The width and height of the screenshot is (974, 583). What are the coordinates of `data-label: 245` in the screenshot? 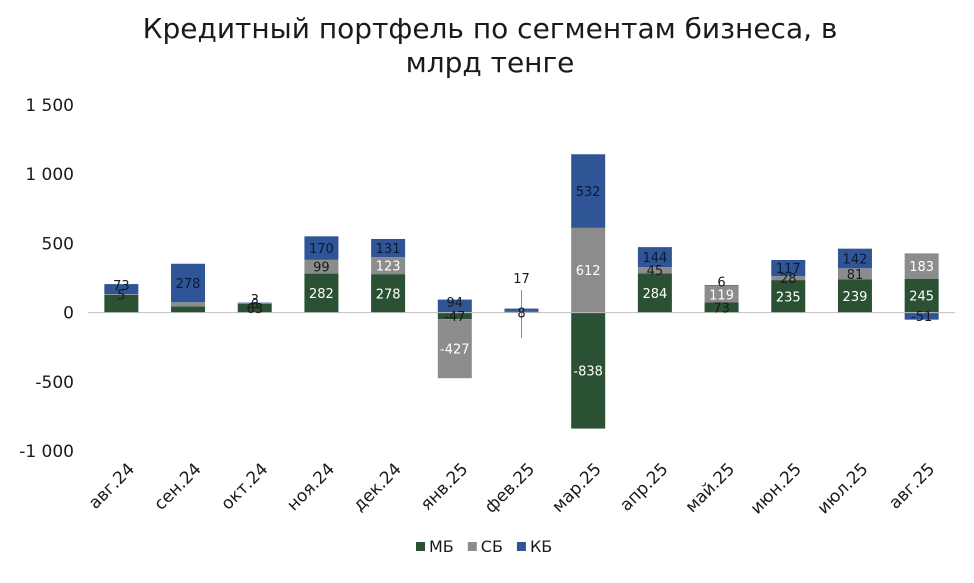 It's located at (921, 297).